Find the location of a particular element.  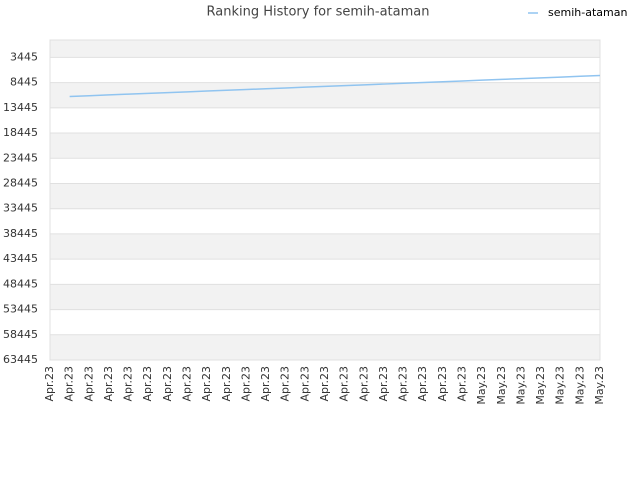

y-tick-label: 63445 is located at coordinates (20, 359).